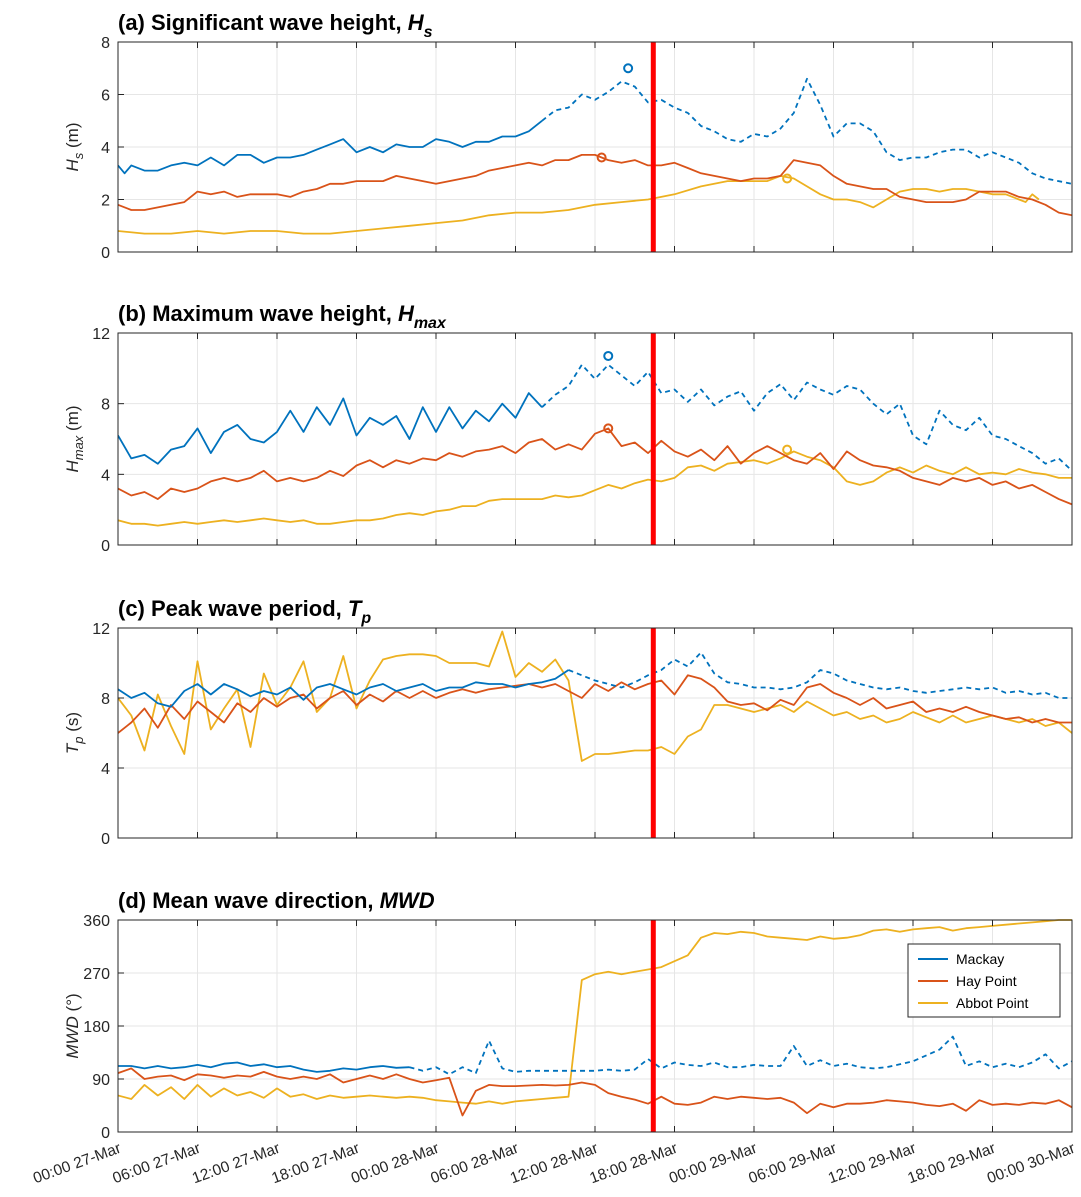 The image size is (1081, 1197). I want to click on panel-title-subscript: p, so click(365, 618).